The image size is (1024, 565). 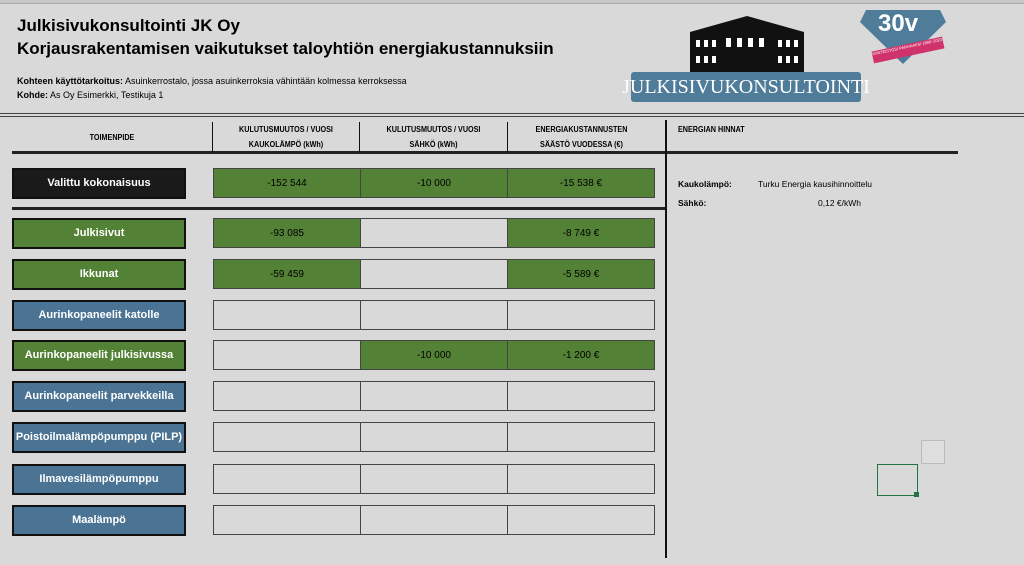 I want to click on target-label: Kohde:, so click(x=32, y=95).